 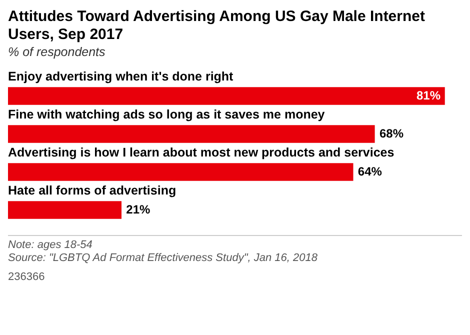 I want to click on y-tick-label: Fine with watching ads so long as it saves me money, so click(x=166, y=115).